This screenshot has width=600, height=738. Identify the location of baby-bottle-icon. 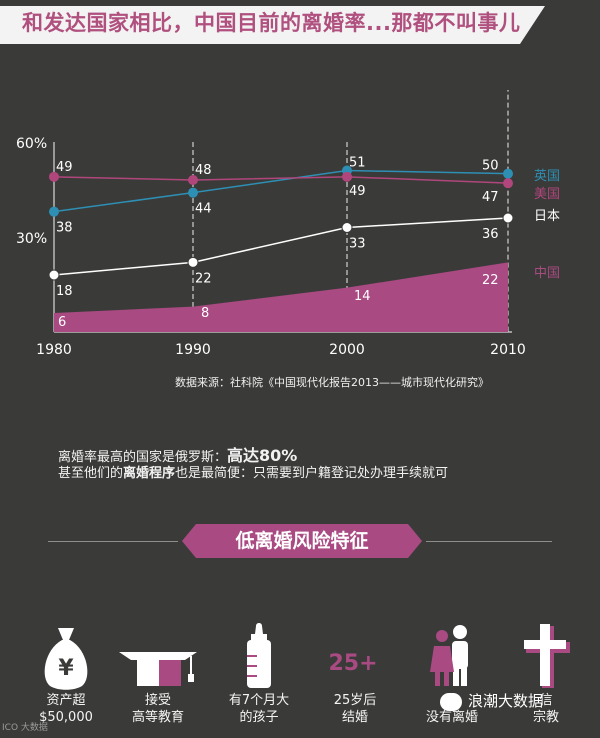
(259, 655).